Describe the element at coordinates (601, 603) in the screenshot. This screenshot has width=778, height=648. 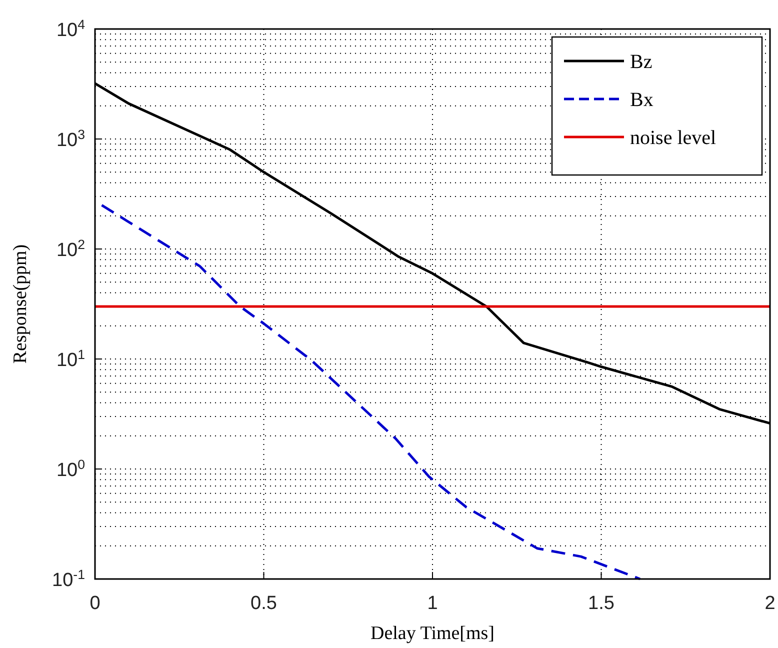
I see `x-tick-label: 1.5` at that location.